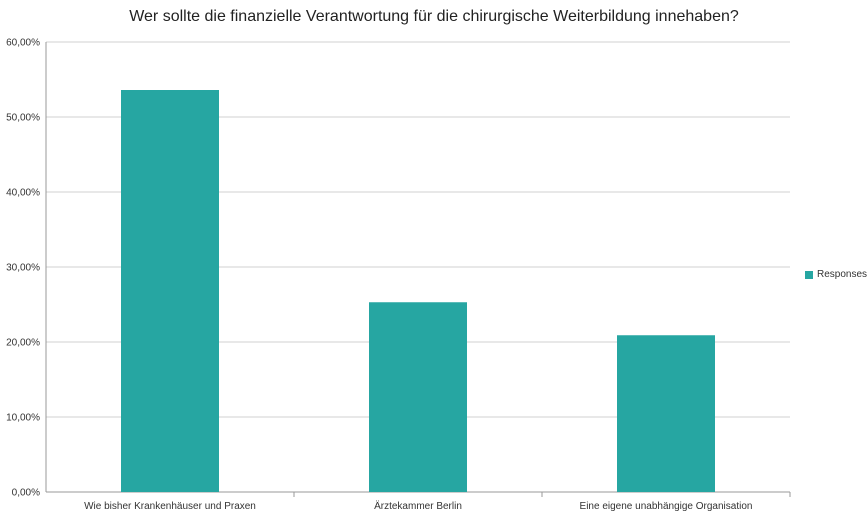 The width and height of the screenshot is (868, 520). I want to click on y-tick-label: 60,00%, so click(23, 43).